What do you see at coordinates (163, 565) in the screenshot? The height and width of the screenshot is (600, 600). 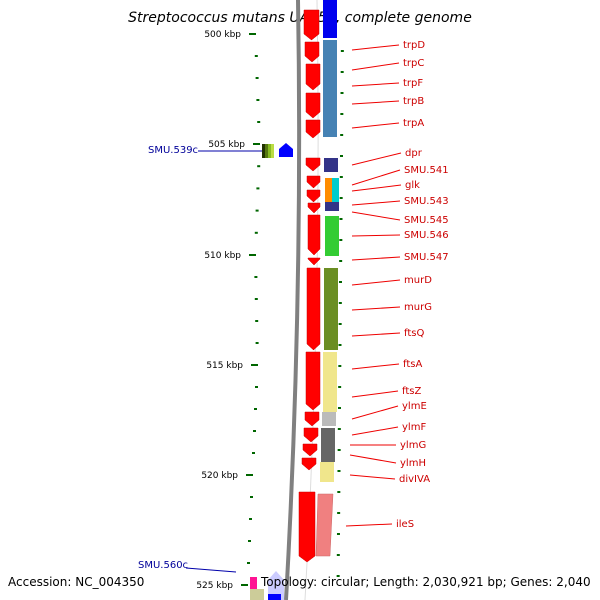 I see `left-gene-label: SMU.560c` at bounding box center [163, 565].